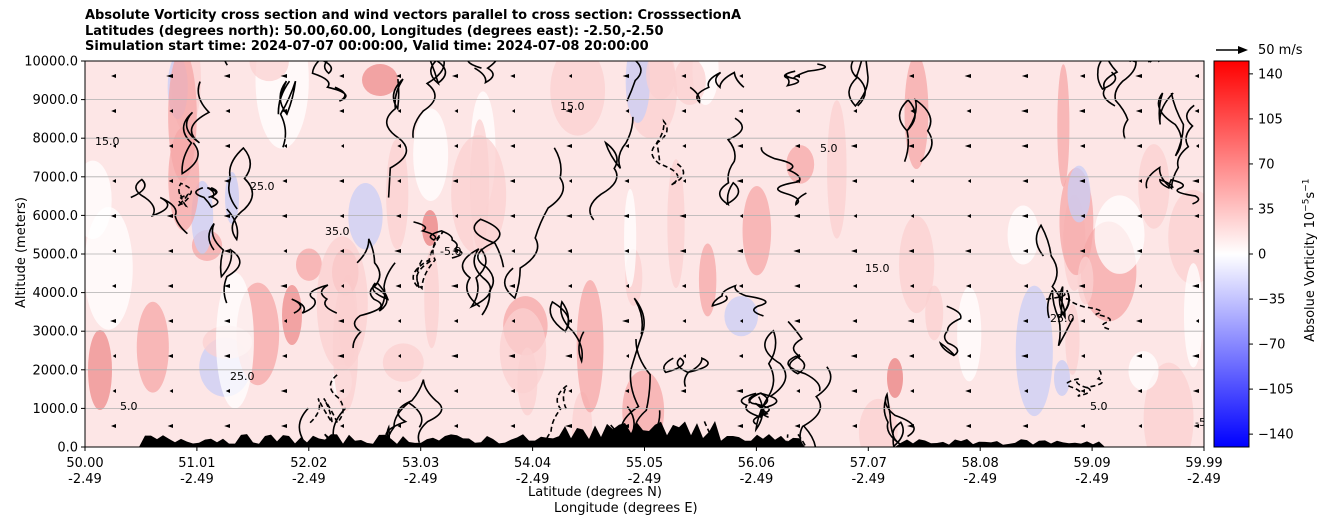 The width and height of the screenshot is (1332, 526). I want to click on x-axis-label-longitude: Longitude (degrees E), so click(626, 508).